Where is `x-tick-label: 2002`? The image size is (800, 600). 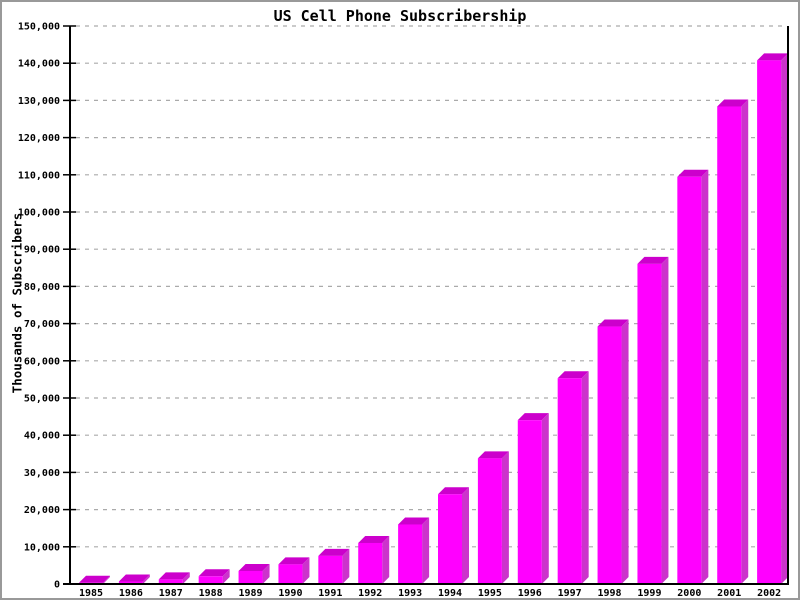 x-tick-label: 2002 is located at coordinates (769, 593).